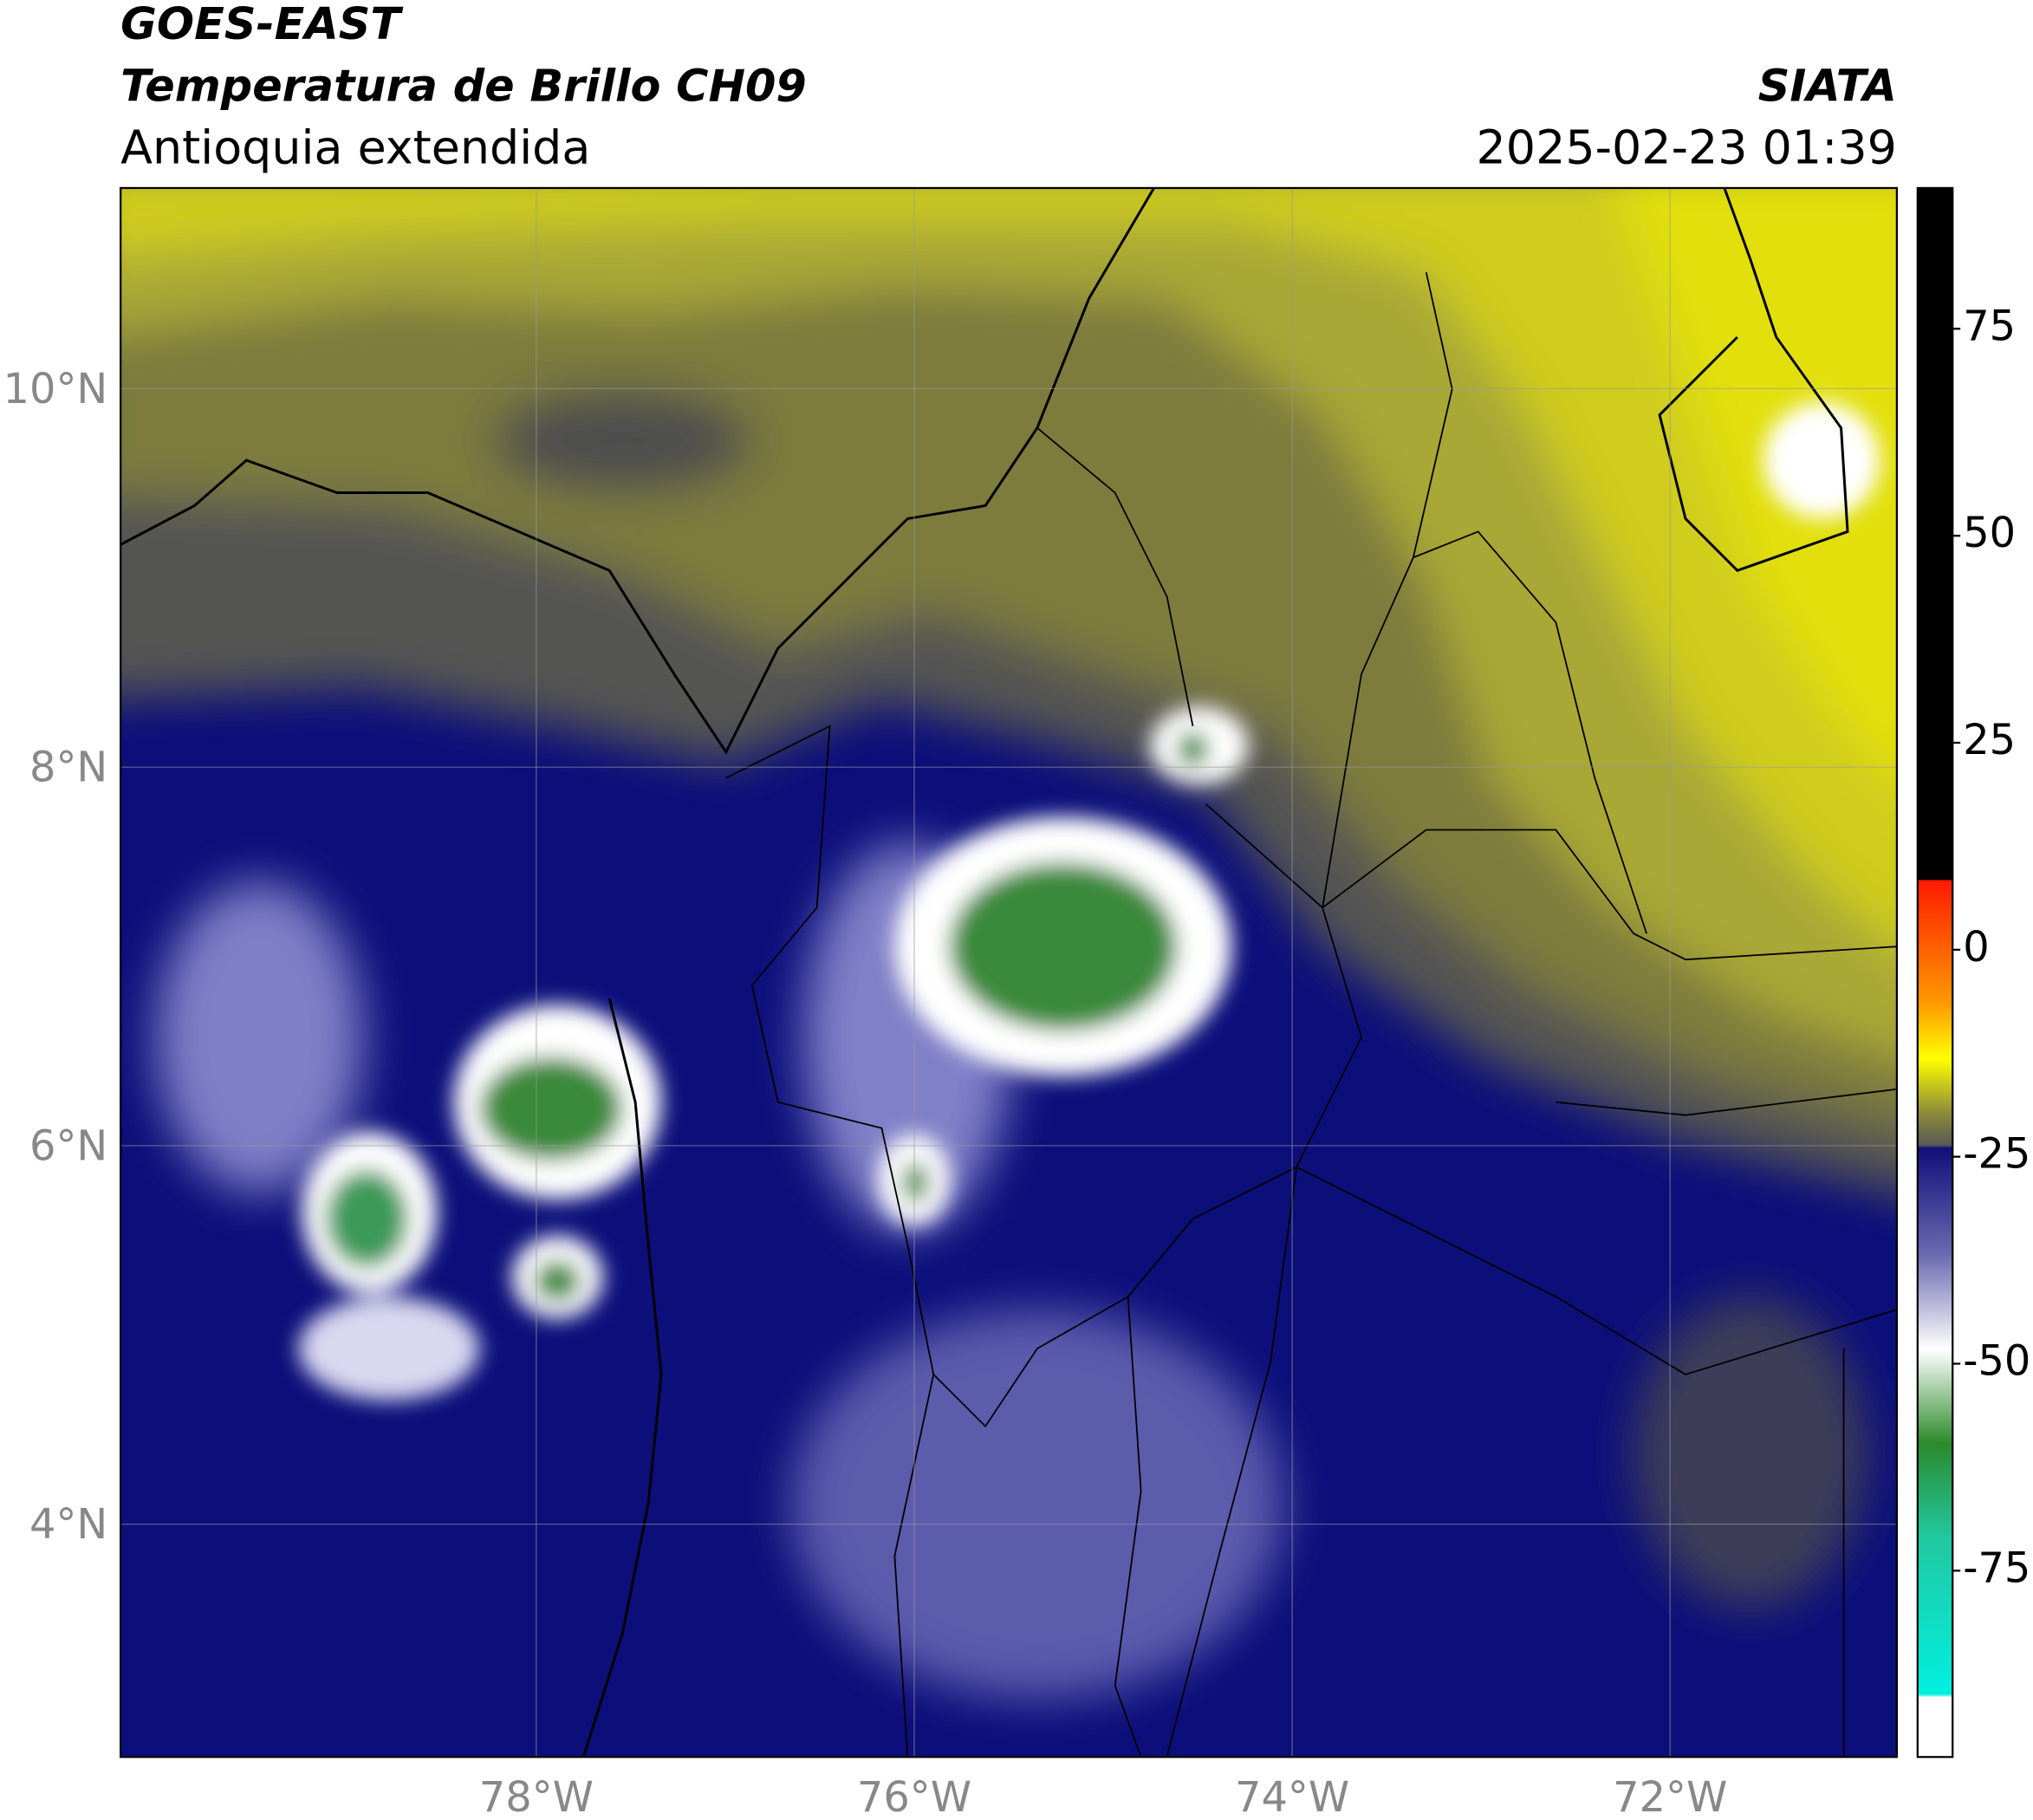  Describe the element at coordinates (1990, 740) in the screenshot. I see `colorbar-tick-label: 25` at that location.